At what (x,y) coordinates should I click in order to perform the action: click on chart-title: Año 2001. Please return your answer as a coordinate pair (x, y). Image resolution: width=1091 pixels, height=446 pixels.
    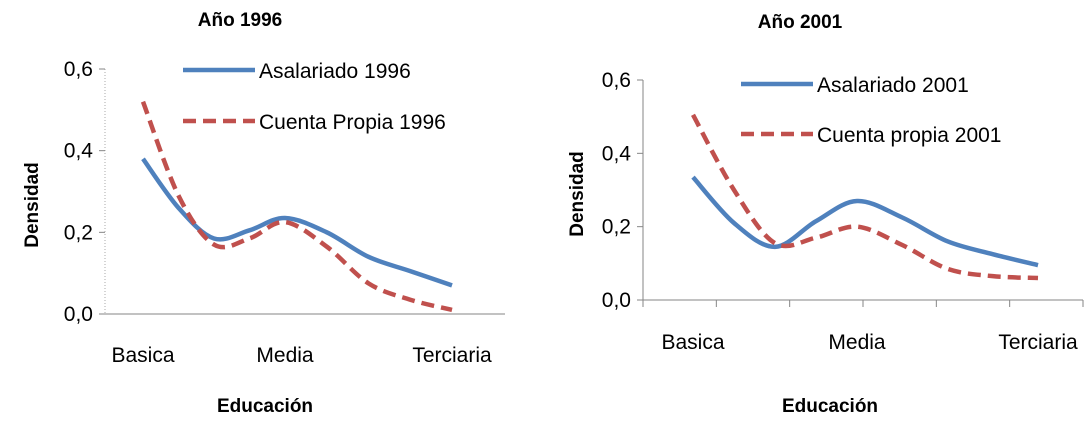
    Looking at the image, I should click on (800, 22).